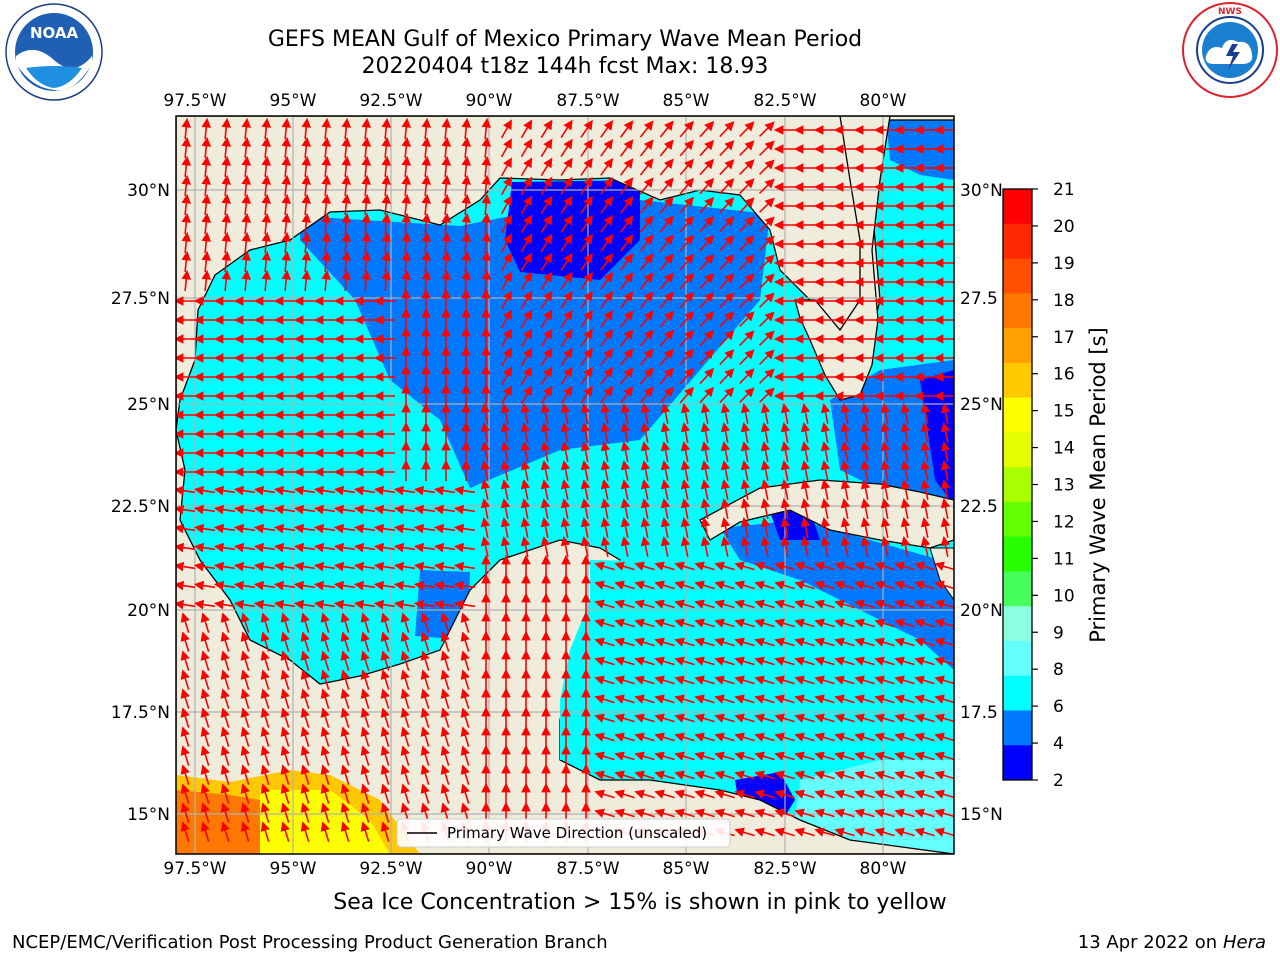 This screenshot has width=1280, height=960. Describe the element at coordinates (1064, 412) in the screenshot. I see `colorbar-tick-label: 15` at that location.